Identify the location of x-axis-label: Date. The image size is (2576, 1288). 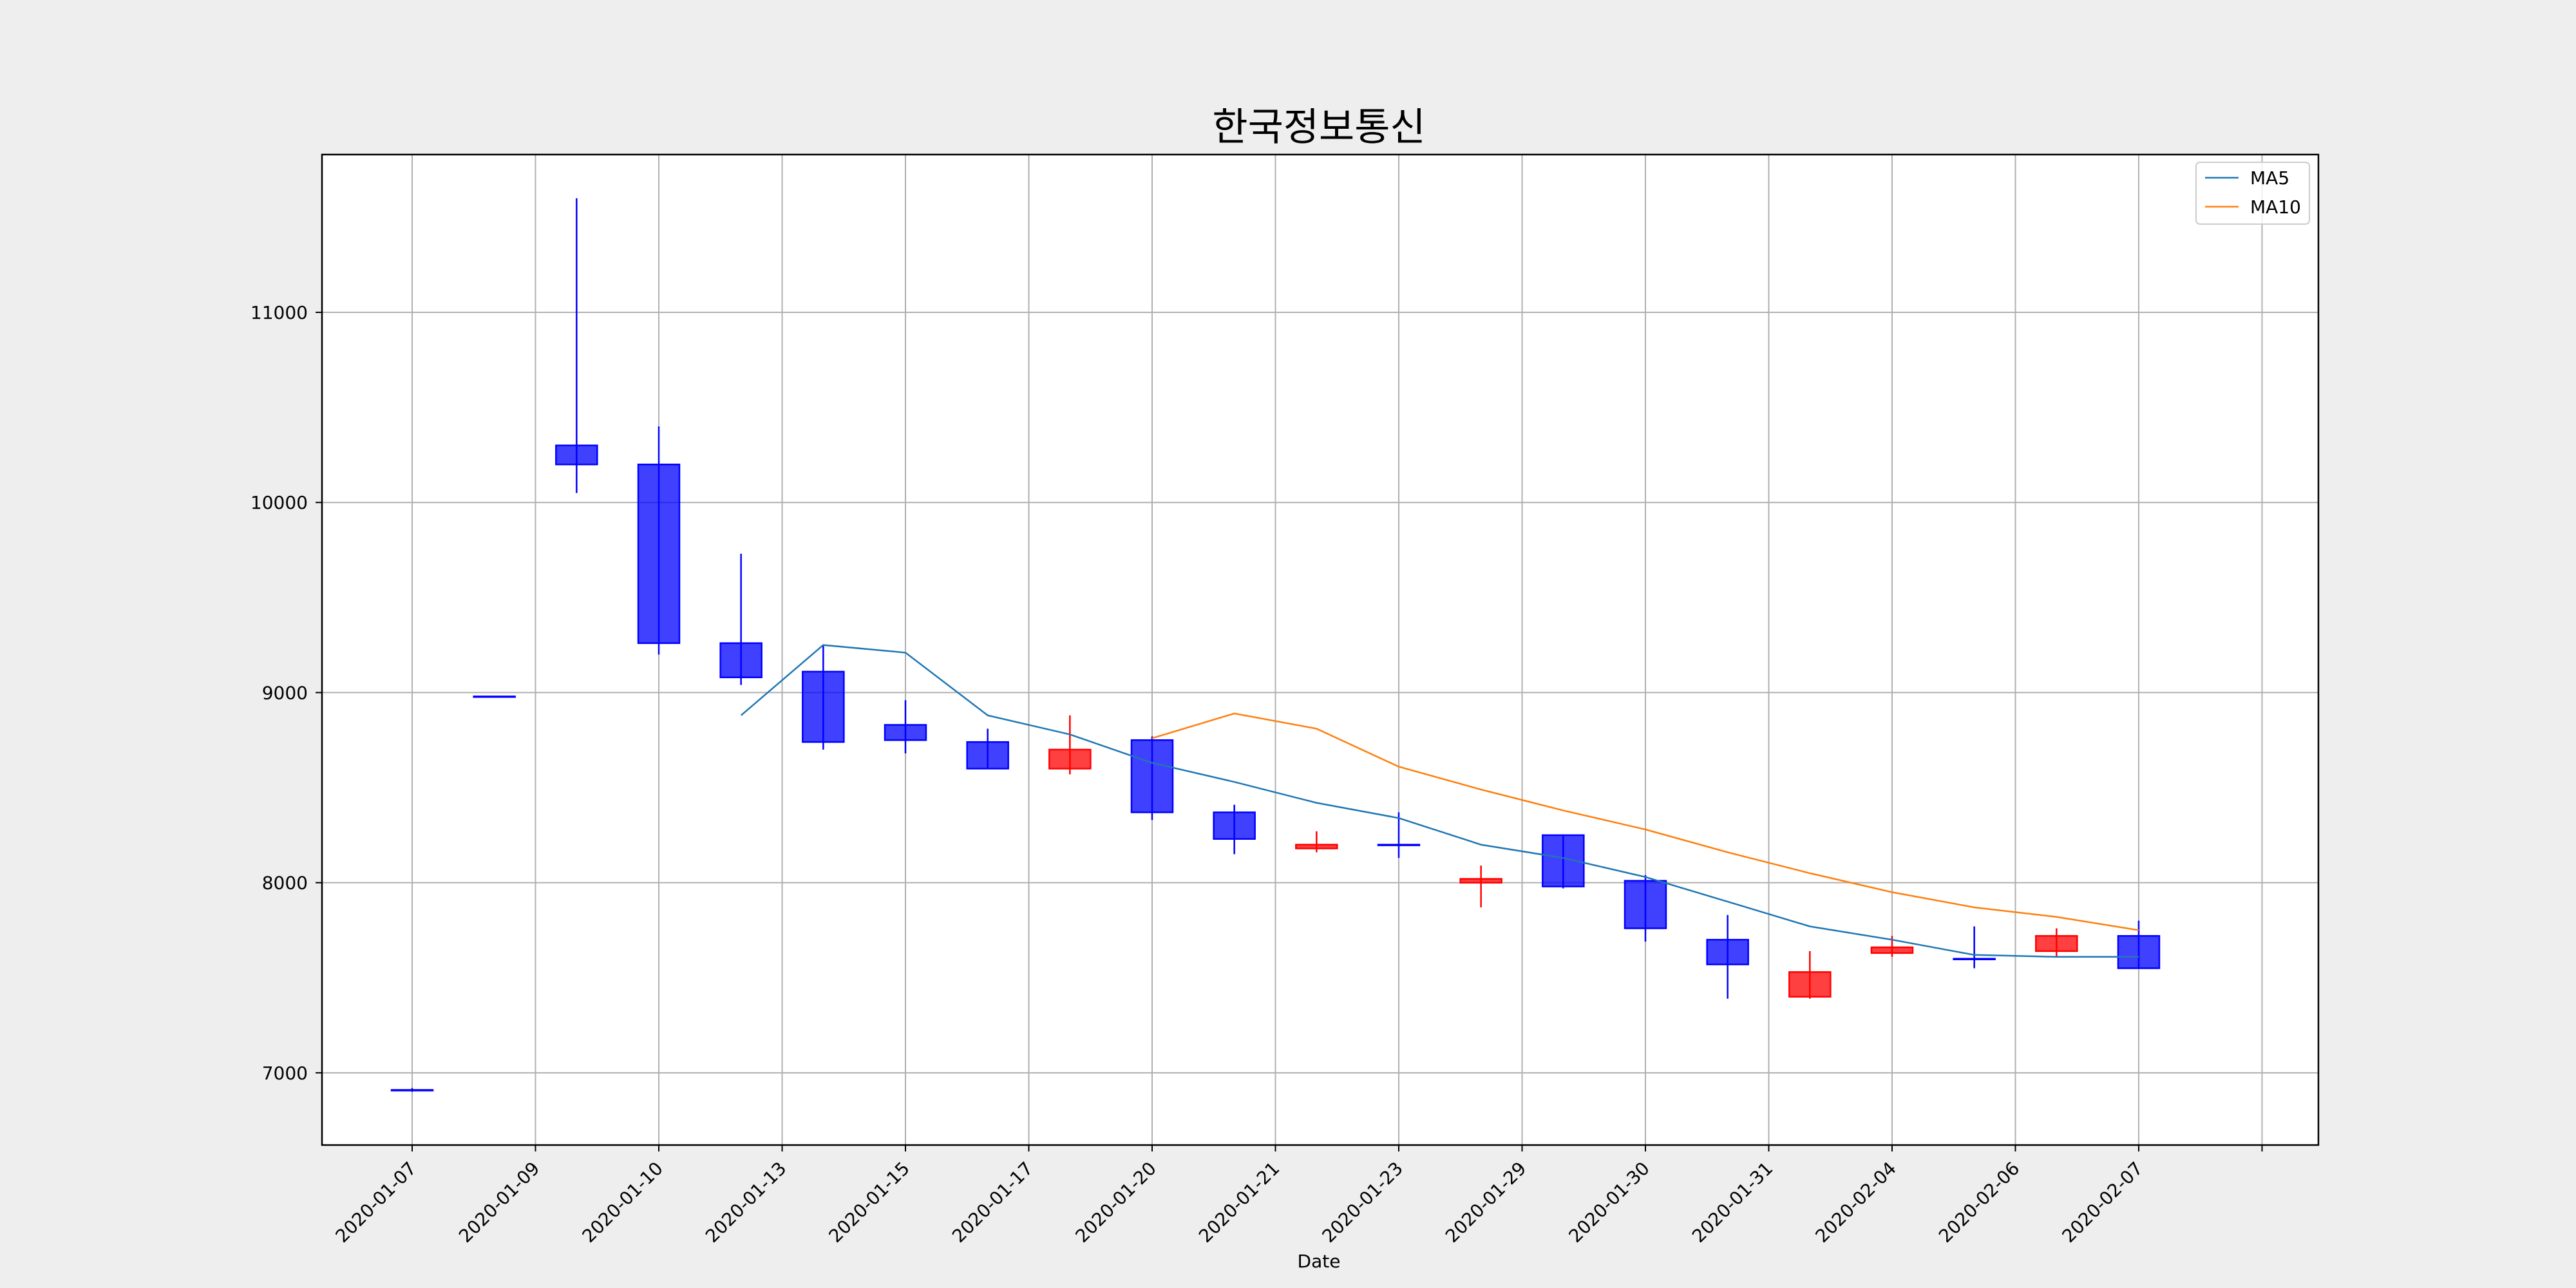
(1319, 1261).